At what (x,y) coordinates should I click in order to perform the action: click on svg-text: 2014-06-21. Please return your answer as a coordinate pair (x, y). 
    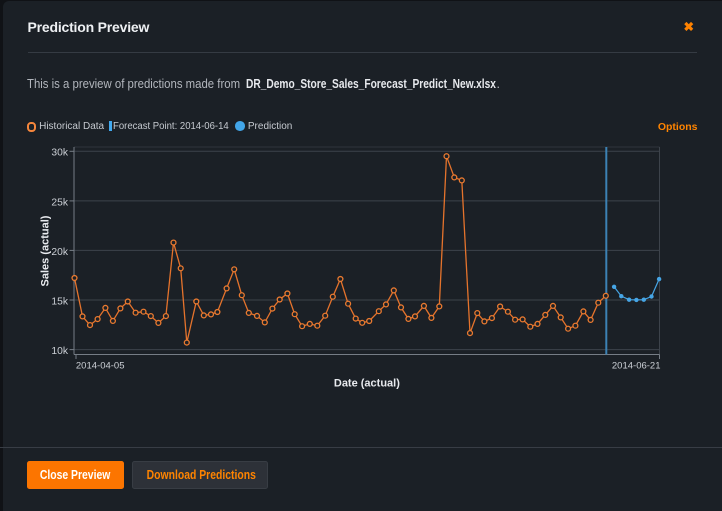
    Looking at the image, I should click on (636, 366).